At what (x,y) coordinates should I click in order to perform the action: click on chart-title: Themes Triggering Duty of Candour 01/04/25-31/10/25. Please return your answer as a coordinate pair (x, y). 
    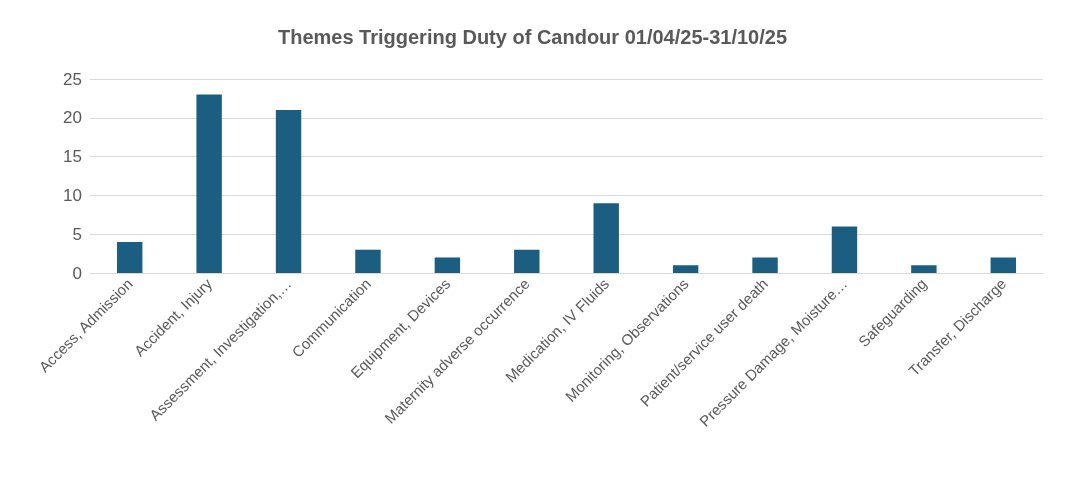
    Looking at the image, I should click on (532, 37).